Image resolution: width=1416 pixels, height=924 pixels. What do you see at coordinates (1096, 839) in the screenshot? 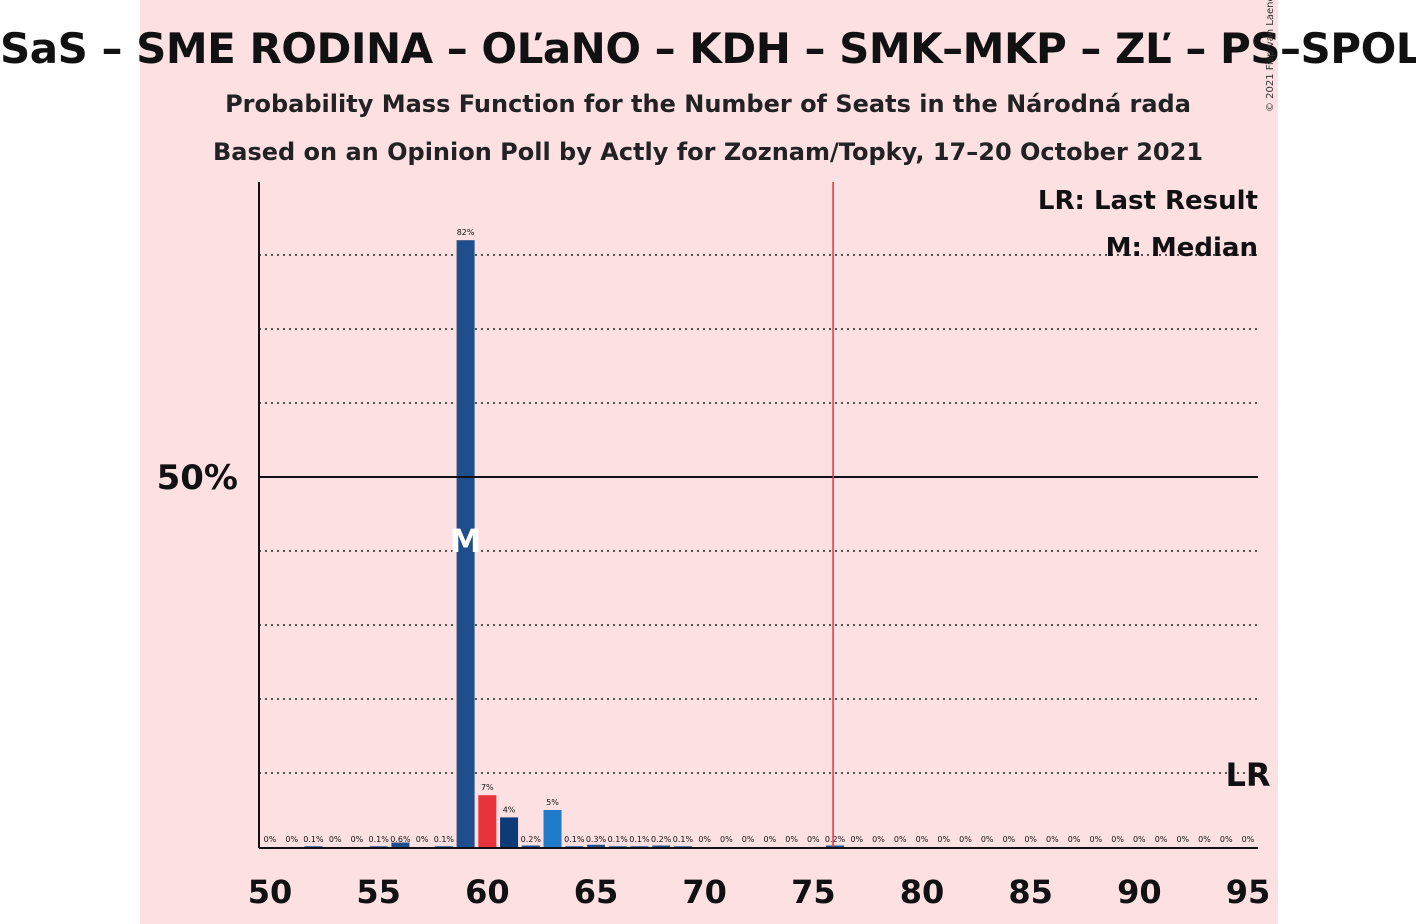
I see `bar-label-seat-88: 0%` at bounding box center [1096, 839].